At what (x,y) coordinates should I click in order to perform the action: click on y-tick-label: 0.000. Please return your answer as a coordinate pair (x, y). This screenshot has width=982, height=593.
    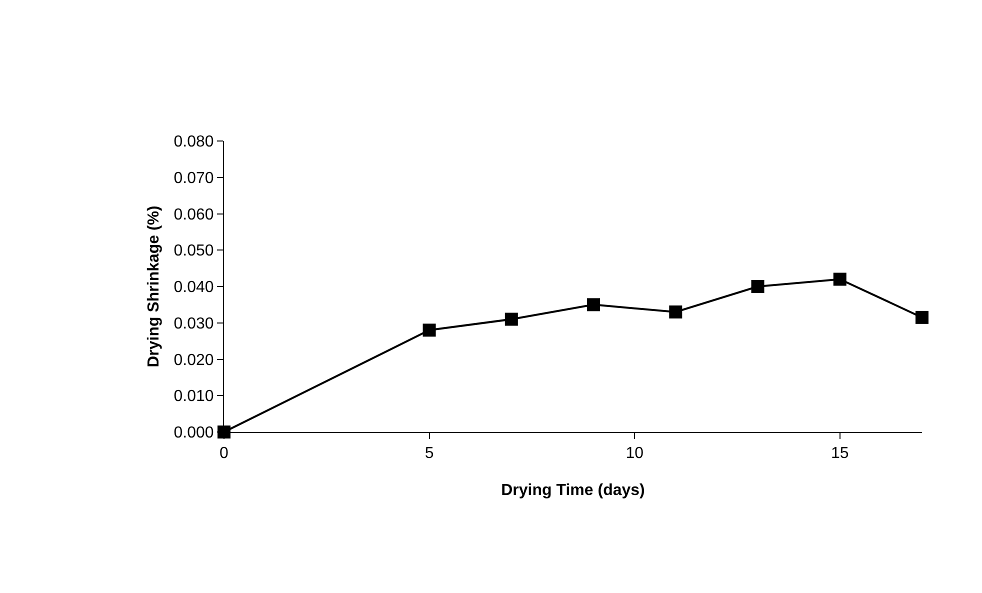
    Looking at the image, I should click on (194, 433).